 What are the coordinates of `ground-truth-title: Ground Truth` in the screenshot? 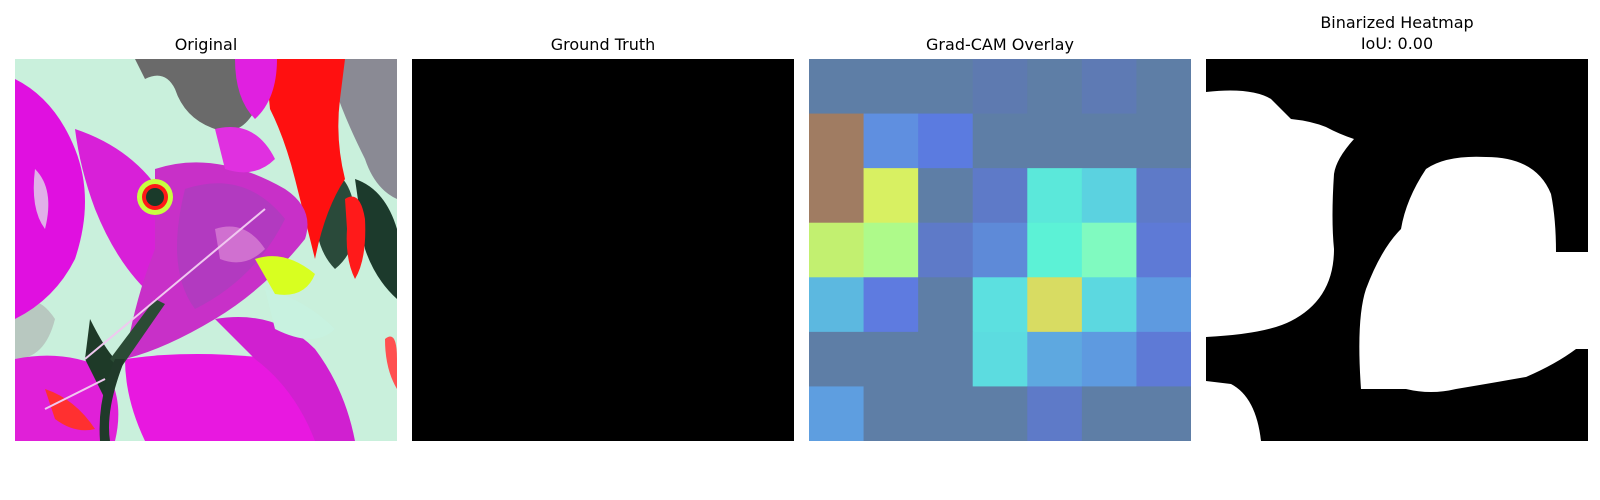 It's located at (603, 44).